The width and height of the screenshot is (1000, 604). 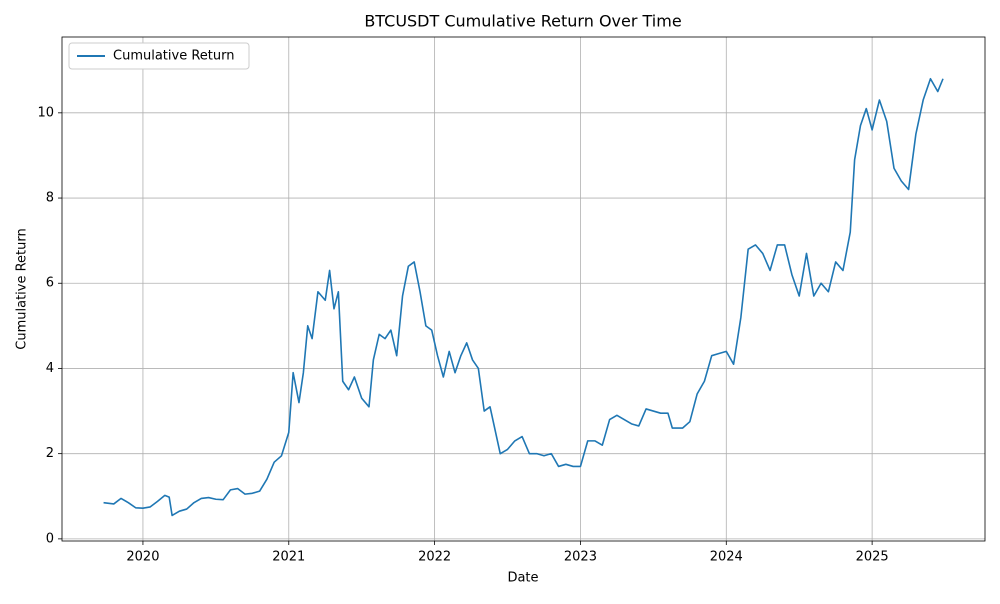 What do you see at coordinates (50, 453) in the screenshot?
I see `y-tick-label: 2` at bounding box center [50, 453].